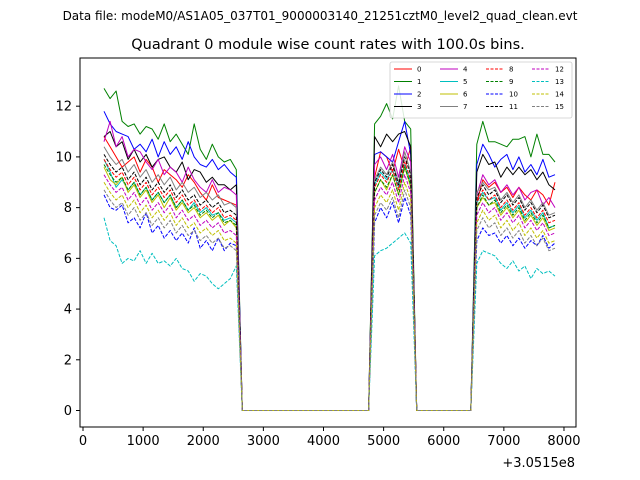 The image size is (640, 480). What do you see at coordinates (559, 70) in the screenshot?
I see `legend-label-12: 12` at bounding box center [559, 70].